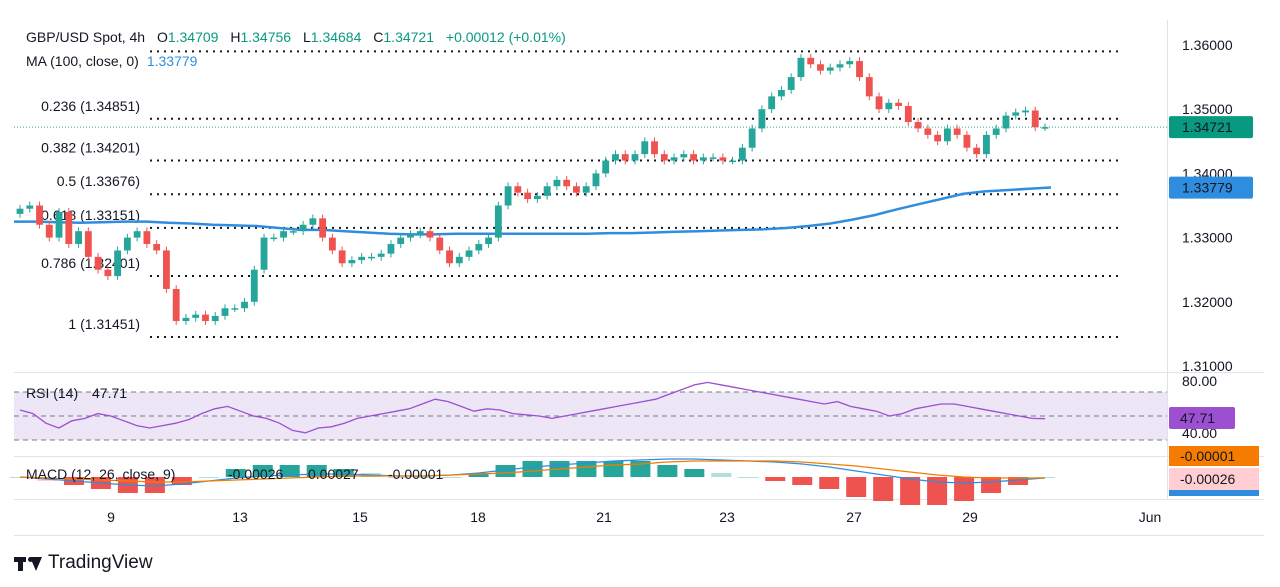 The image size is (1280, 587). Describe the element at coordinates (1207, 456) in the screenshot. I see `macd-signal-tag-label: -0.00001` at that location.